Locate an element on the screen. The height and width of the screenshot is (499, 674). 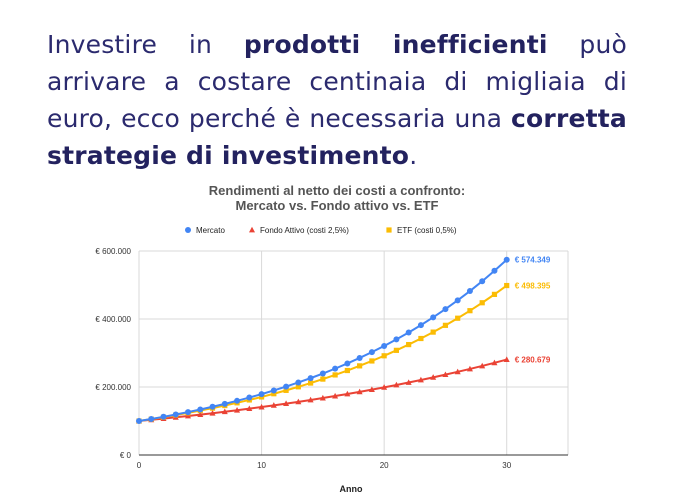
headline-text-1: Investire in is located at coordinates (145, 44).